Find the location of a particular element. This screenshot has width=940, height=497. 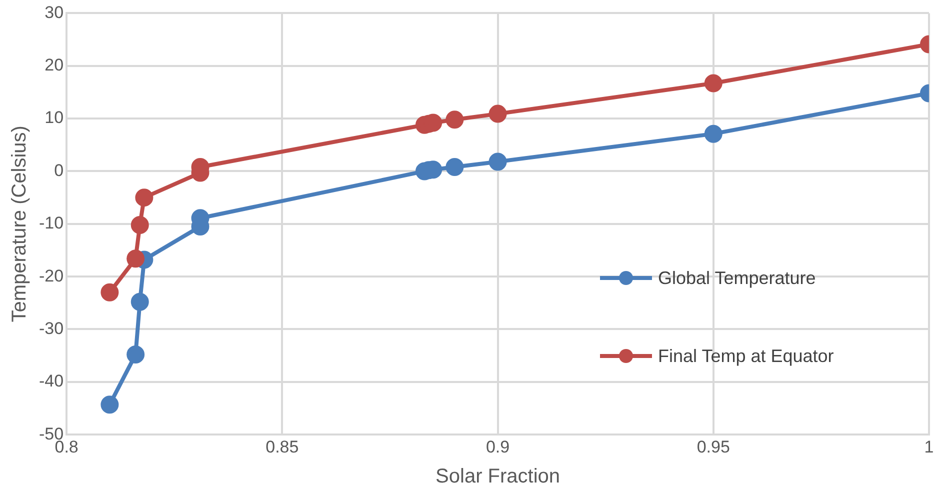

y-tick-label: -40 is located at coordinates (51, 381).